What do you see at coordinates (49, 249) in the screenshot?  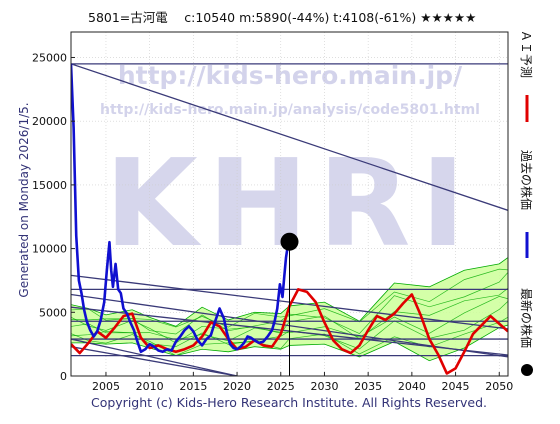 I see `y-tick-label: 10000` at bounding box center [49, 249].